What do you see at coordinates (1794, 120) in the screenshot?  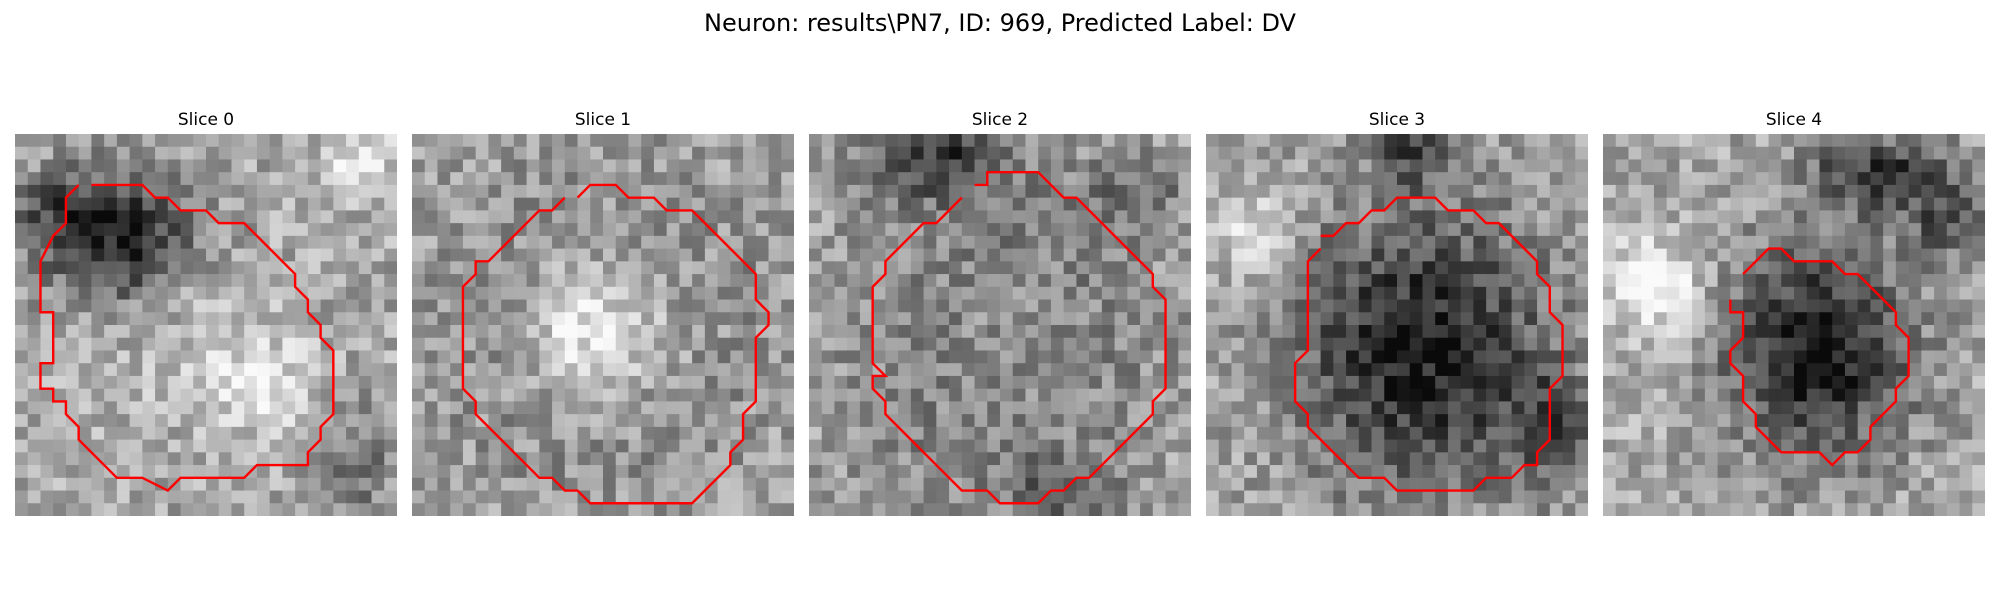 I see `slice-title: Slice 4` at bounding box center [1794, 120].